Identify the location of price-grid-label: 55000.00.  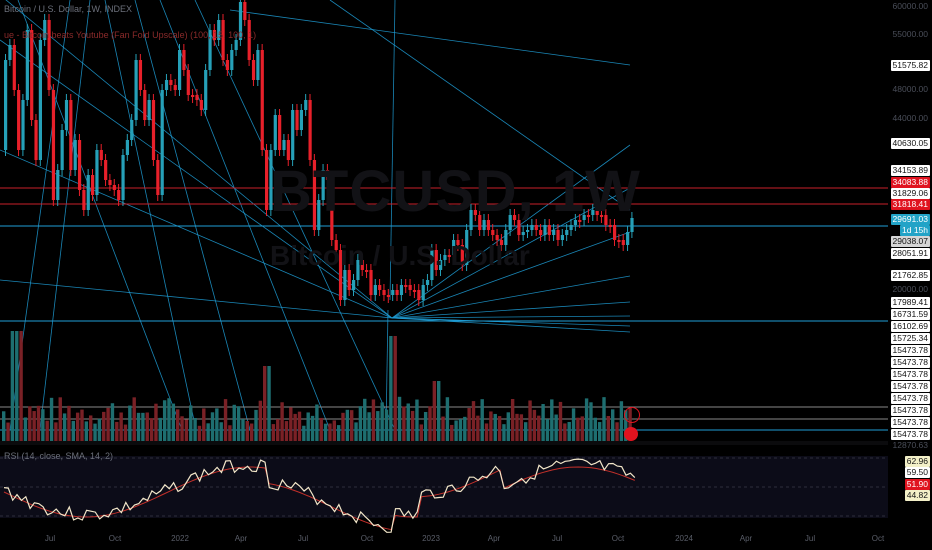
(910, 34).